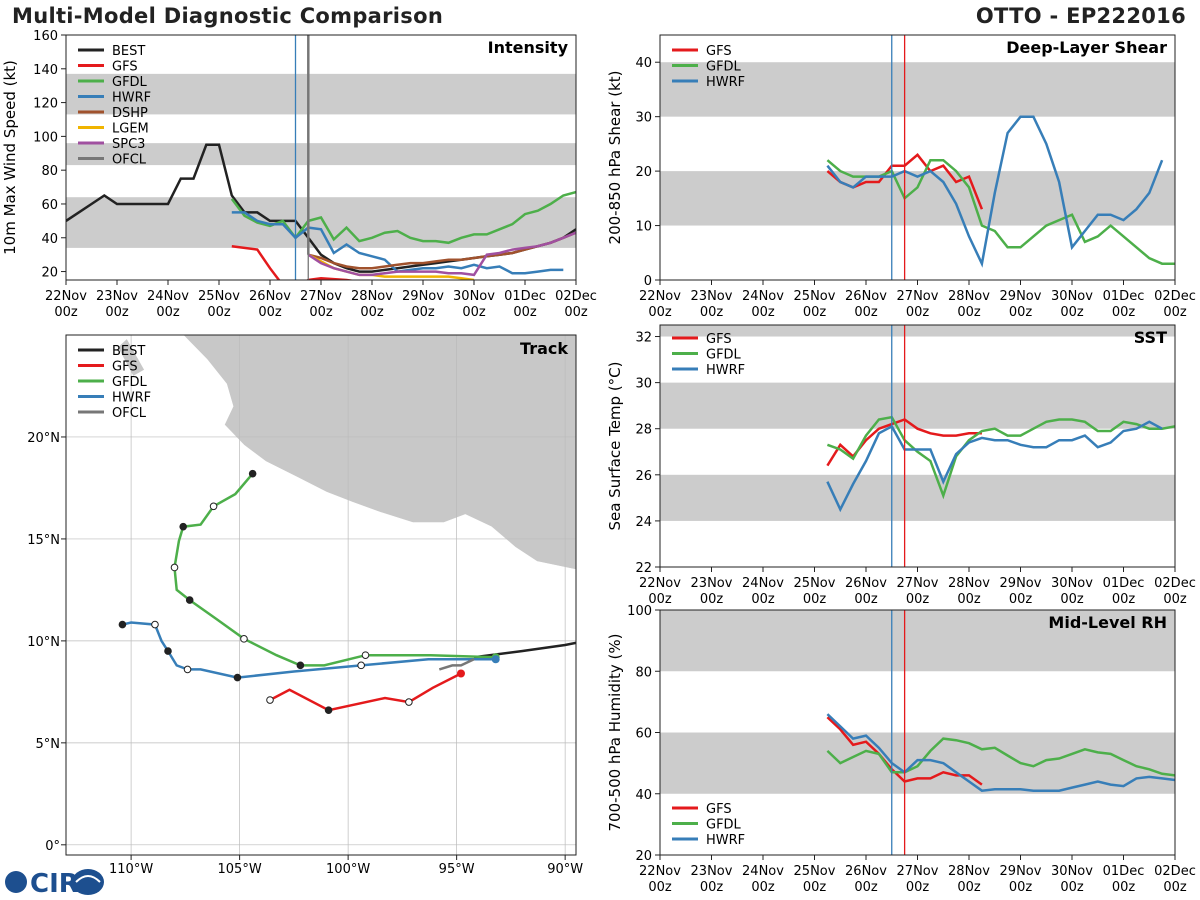 The height and width of the screenshot is (900, 1200). I want to click on logo-wave-icon, so click(88, 879).